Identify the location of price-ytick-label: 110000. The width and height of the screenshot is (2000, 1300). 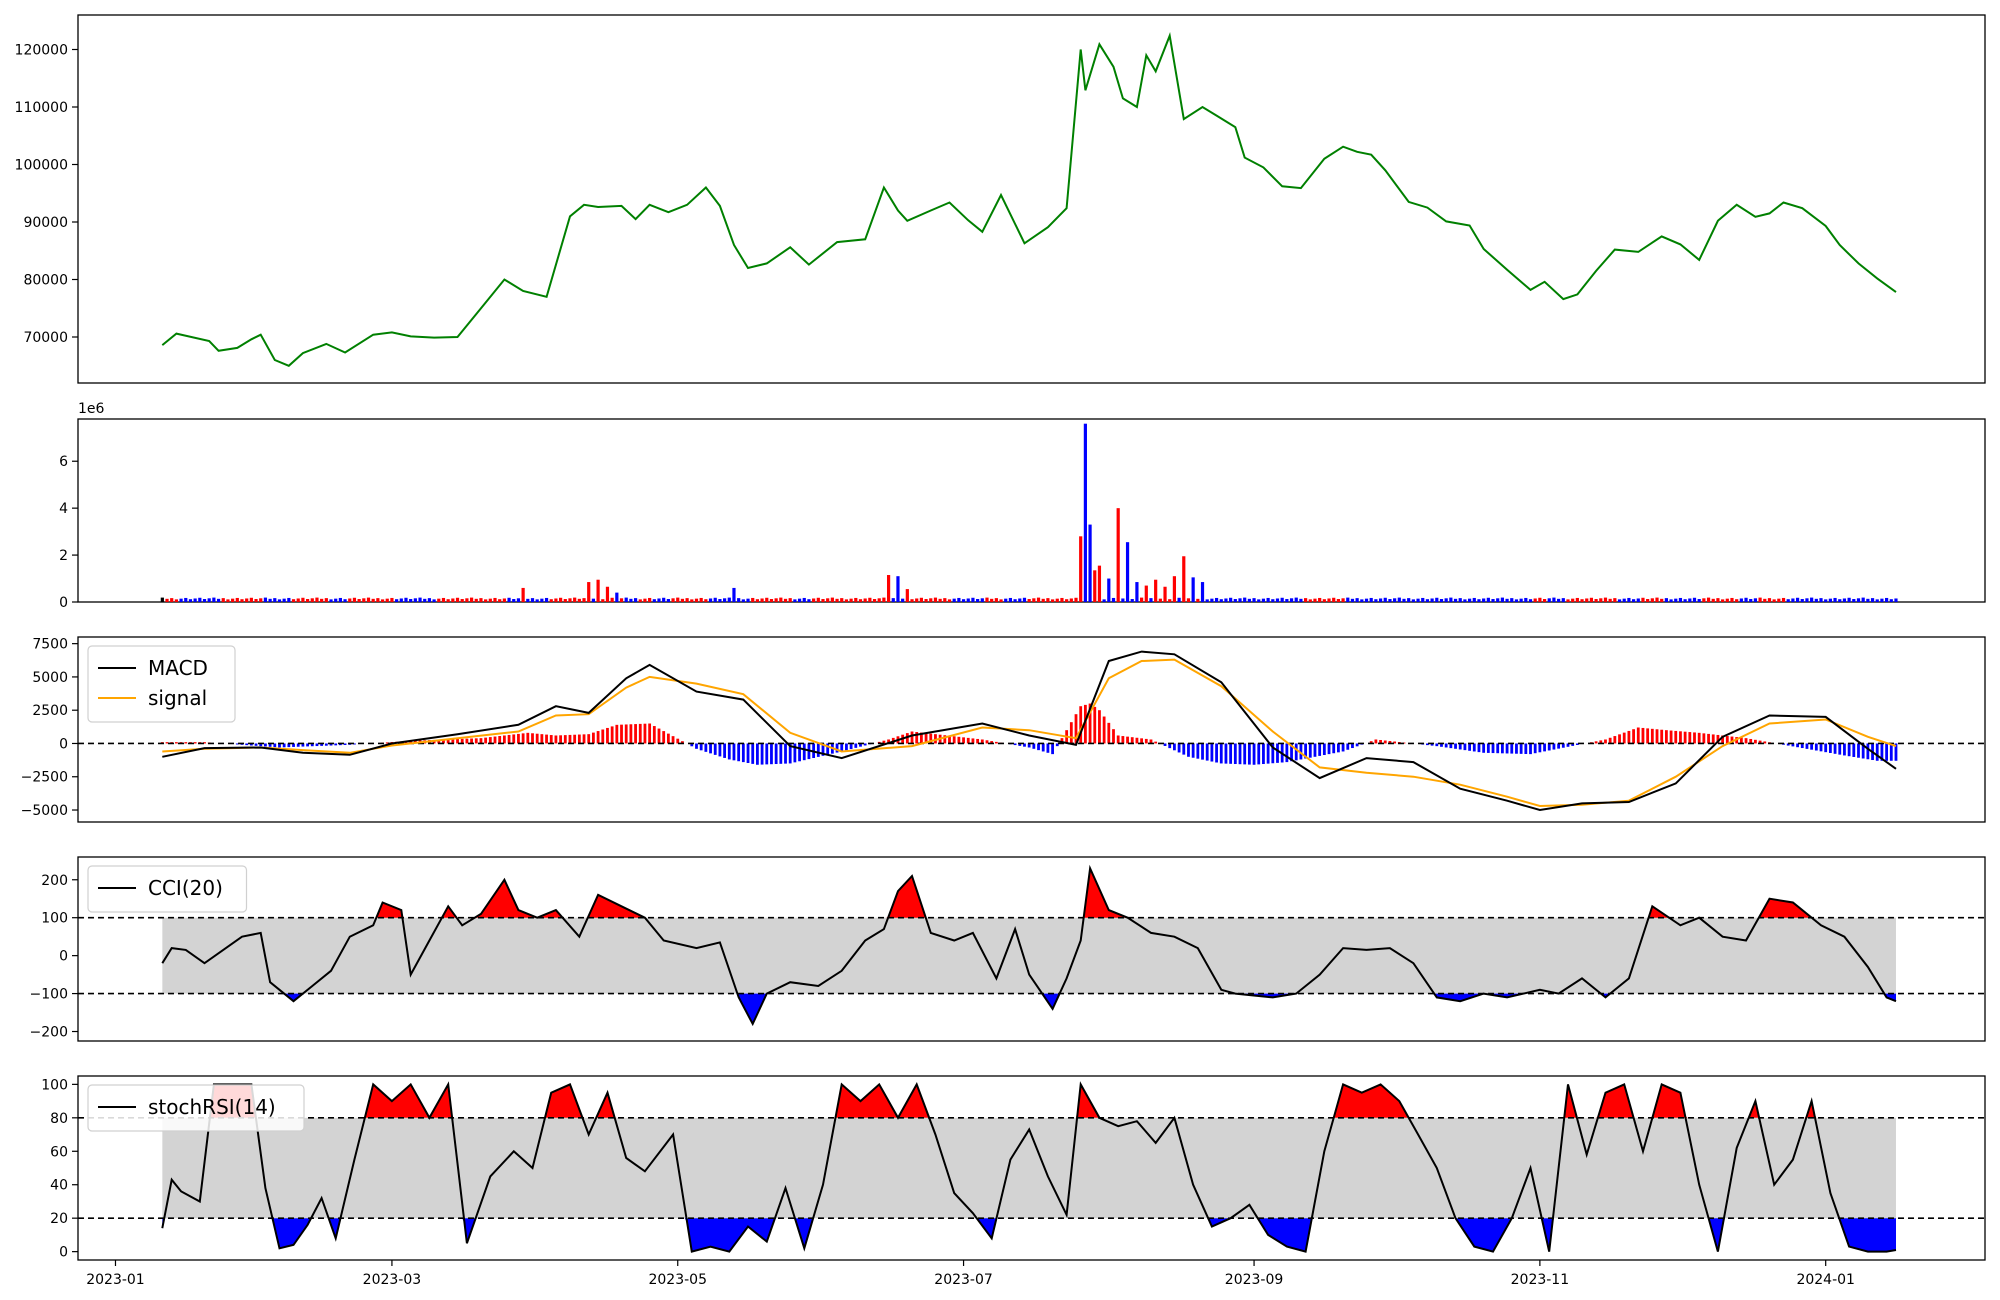
(41, 108).